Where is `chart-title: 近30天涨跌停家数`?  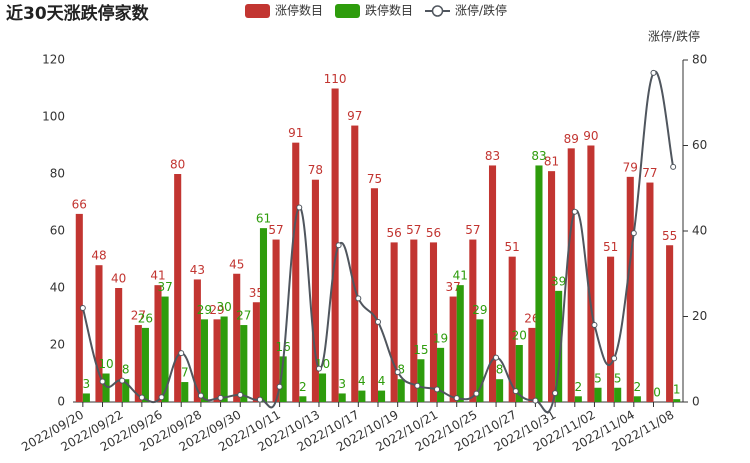
chart-title: 近30天涨跌停家数 is located at coordinates (78, 13).